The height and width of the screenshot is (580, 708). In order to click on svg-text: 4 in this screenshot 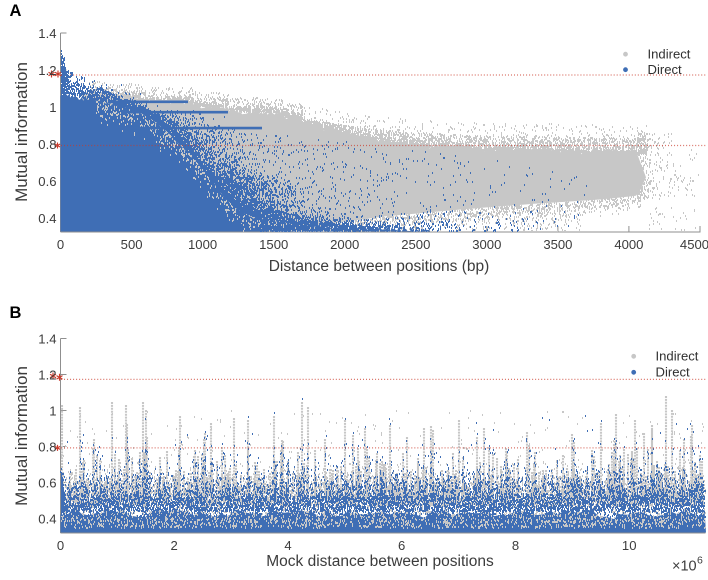, I will do `click(287, 545)`.